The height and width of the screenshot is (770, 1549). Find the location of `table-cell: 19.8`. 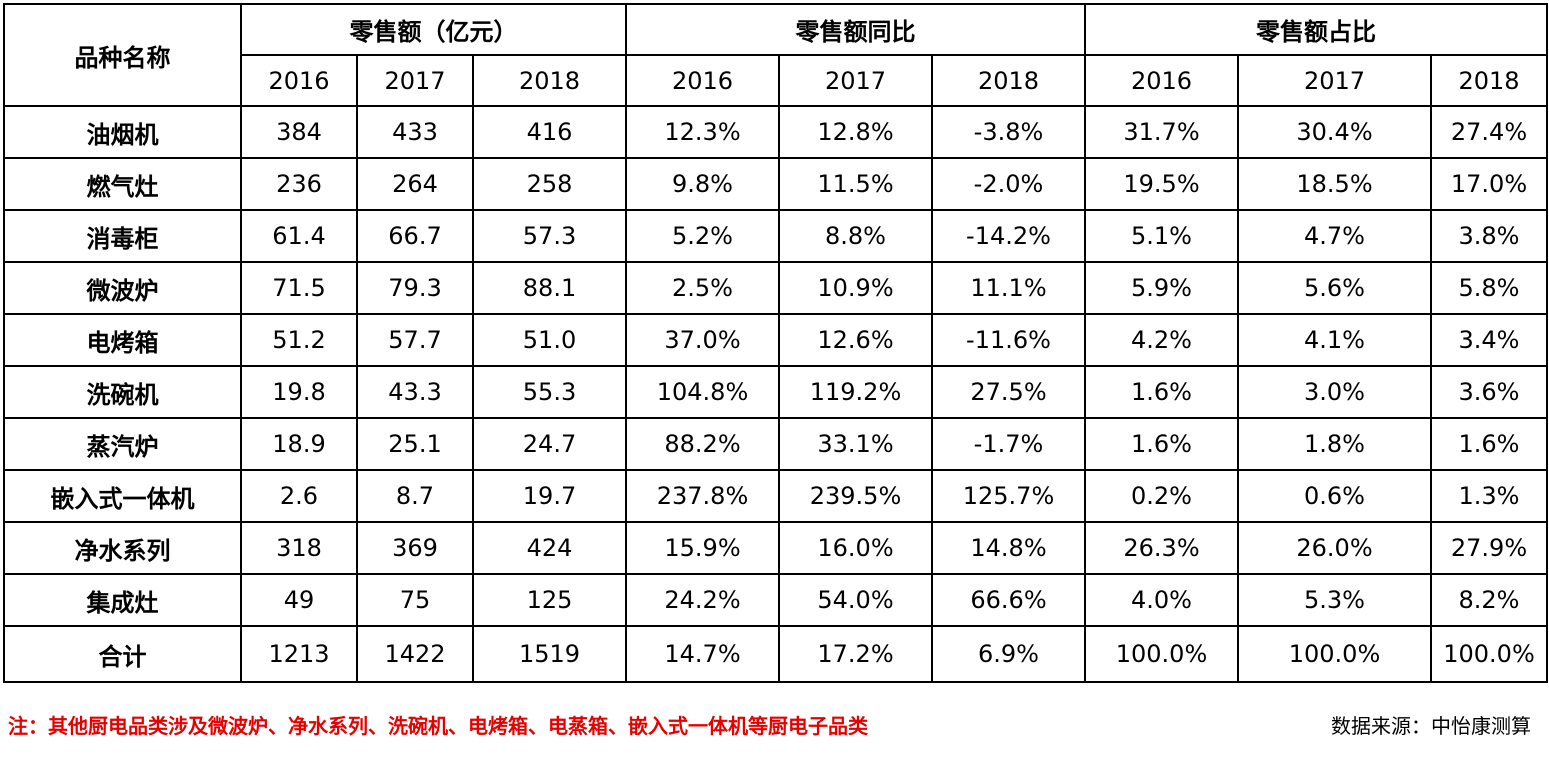

table-cell: 19.8 is located at coordinates (299, 392).